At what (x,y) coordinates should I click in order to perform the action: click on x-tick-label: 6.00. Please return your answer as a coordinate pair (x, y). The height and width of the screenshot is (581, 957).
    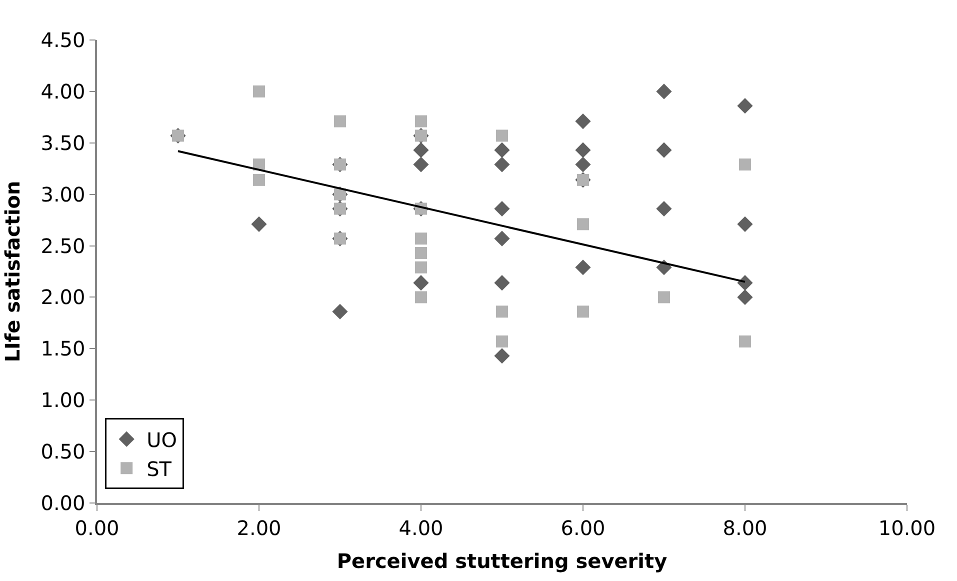
    Looking at the image, I should click on (583, 528).